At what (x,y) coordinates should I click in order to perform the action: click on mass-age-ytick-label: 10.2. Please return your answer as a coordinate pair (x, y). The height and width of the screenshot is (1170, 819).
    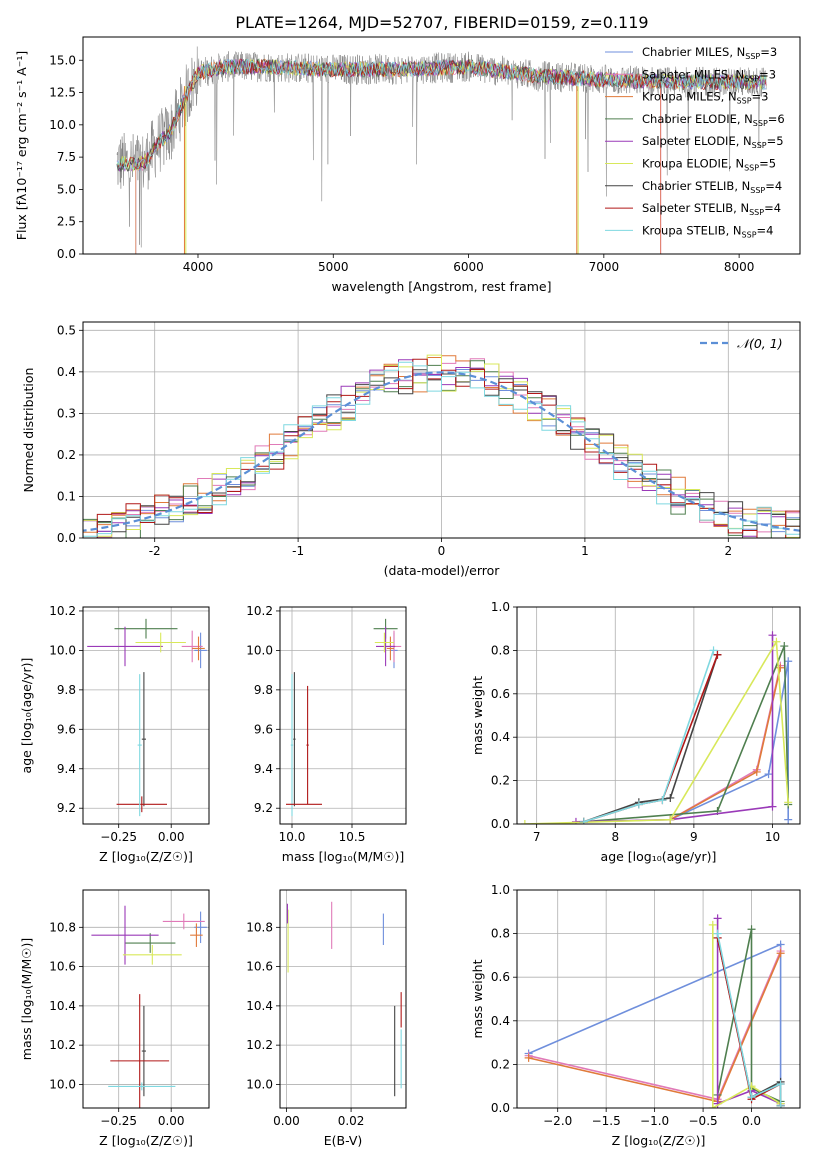
    Looking at the image, I should click on (259, 611).